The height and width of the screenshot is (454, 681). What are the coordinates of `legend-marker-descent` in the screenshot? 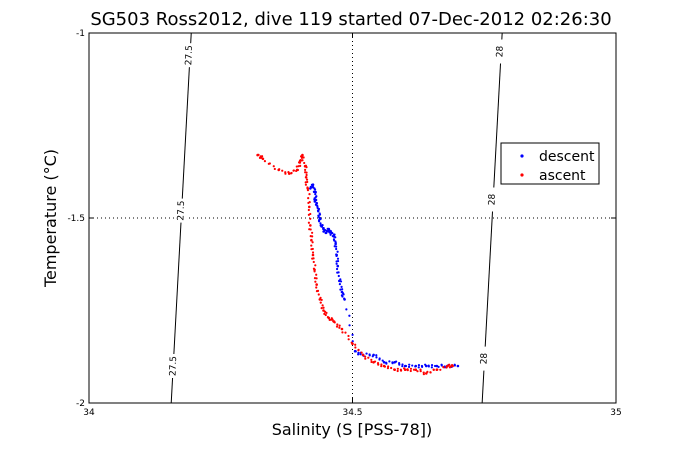 It's located at (522, 156).